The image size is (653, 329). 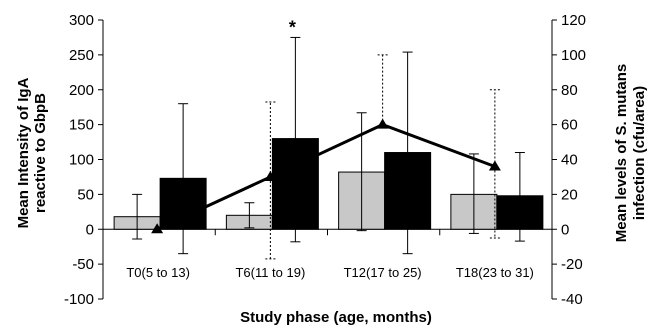 I want to click on x-axis-title: Study phase (age, months), so click(x=336, y=317).